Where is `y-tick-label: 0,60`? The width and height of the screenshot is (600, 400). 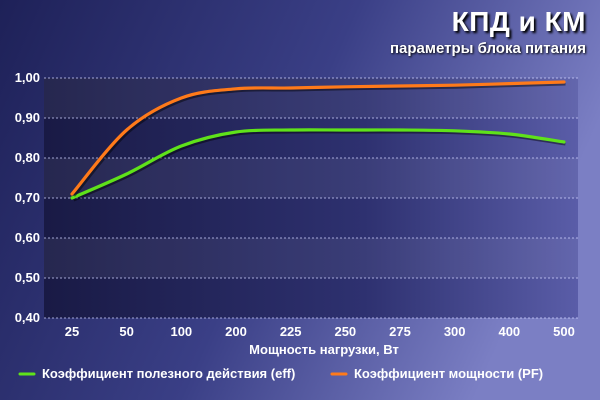
y-tick-label: 0,60 is located at coordinates (27, 237).